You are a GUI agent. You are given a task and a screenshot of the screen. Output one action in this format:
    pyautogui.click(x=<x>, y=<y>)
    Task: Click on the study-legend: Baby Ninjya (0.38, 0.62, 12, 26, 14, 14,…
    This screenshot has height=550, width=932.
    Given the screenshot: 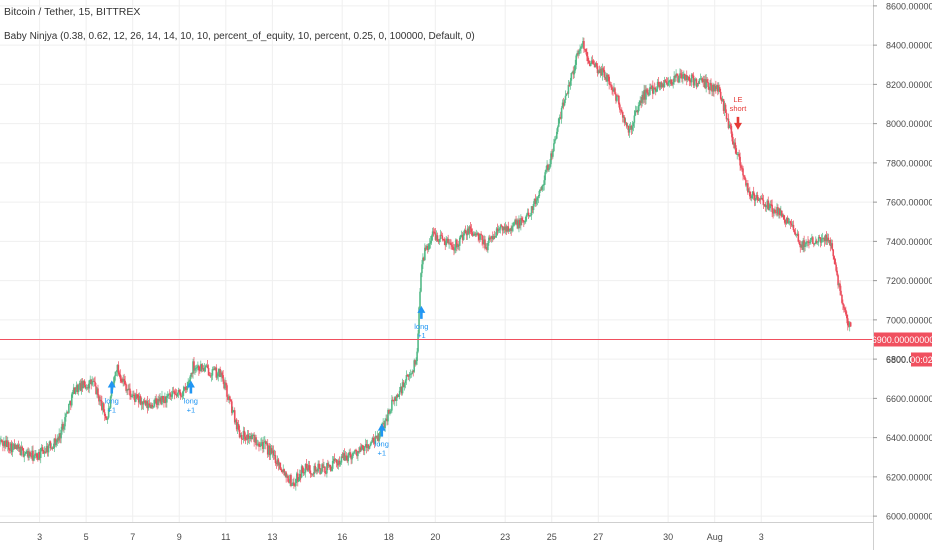 What is the action you would take?
    pyautogui.click(x=239, y=36)
    